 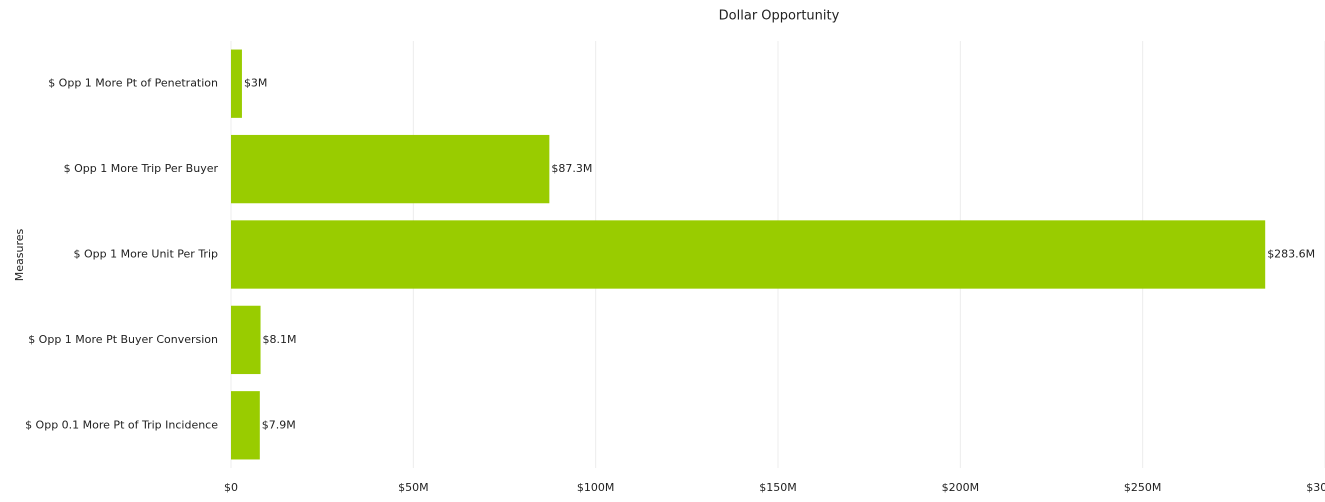 What do you see at coordinates (123, 339) in the screenshot?
I see `y-tick-label: $ Opp 1 More Pt Buyer Conversion` at bounding box center [123, 339].